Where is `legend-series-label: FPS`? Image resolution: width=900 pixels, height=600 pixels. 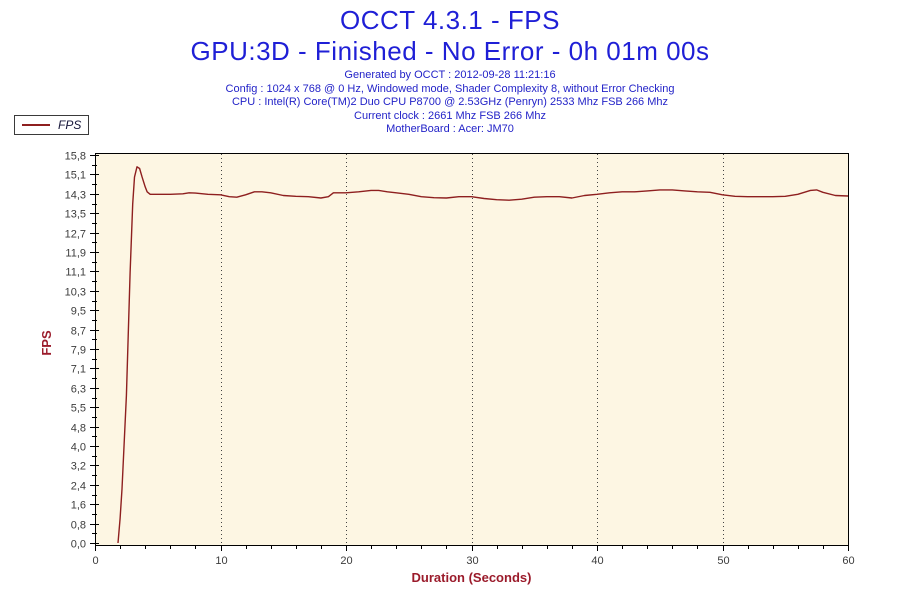
legend-series-label: FPS is located at coordinates (70, 125).